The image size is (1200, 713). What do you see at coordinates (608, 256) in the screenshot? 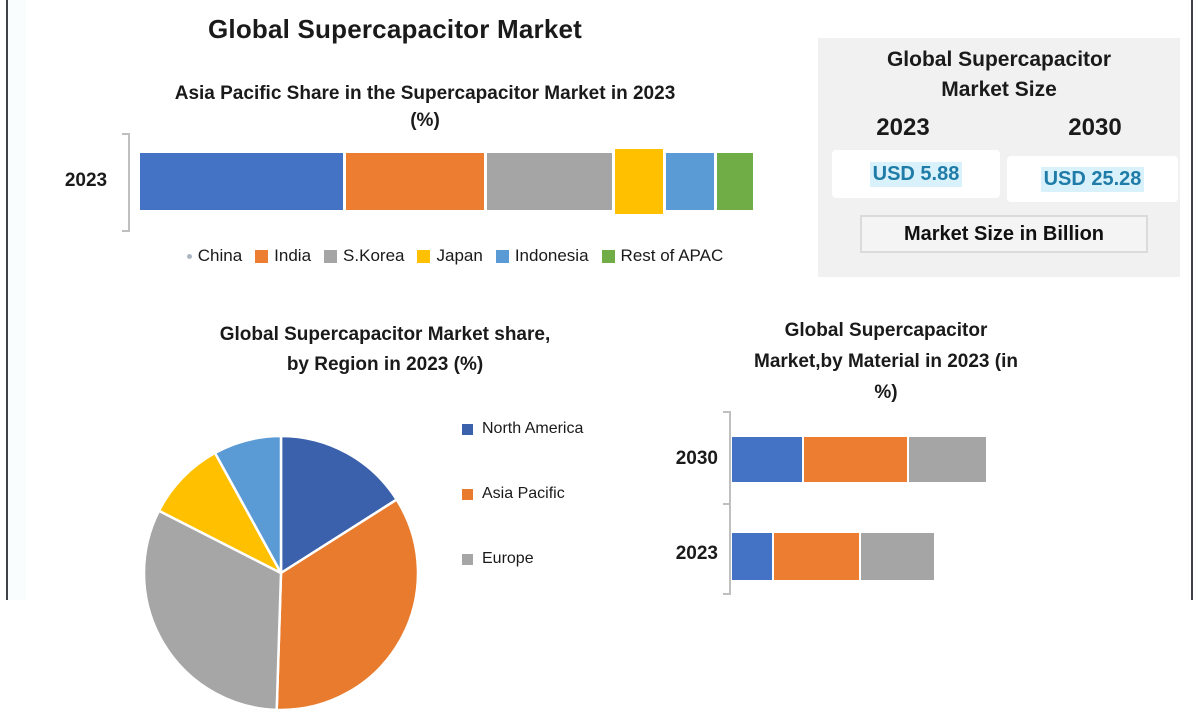
I see `legend-swatch-rest-of-apac` at bounding box center [608, 256].